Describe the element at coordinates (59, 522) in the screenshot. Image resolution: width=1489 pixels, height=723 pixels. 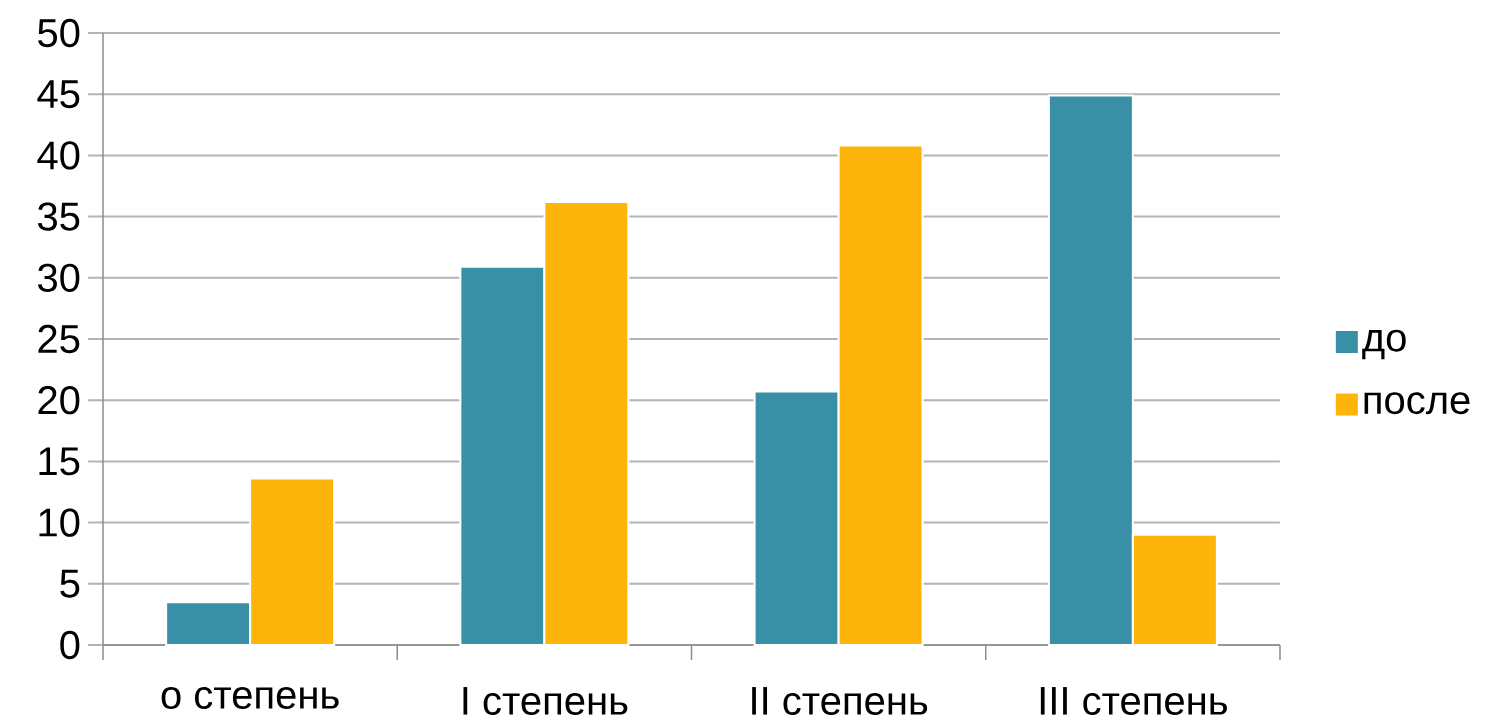
I see `y-tick-label: 10` at that location.